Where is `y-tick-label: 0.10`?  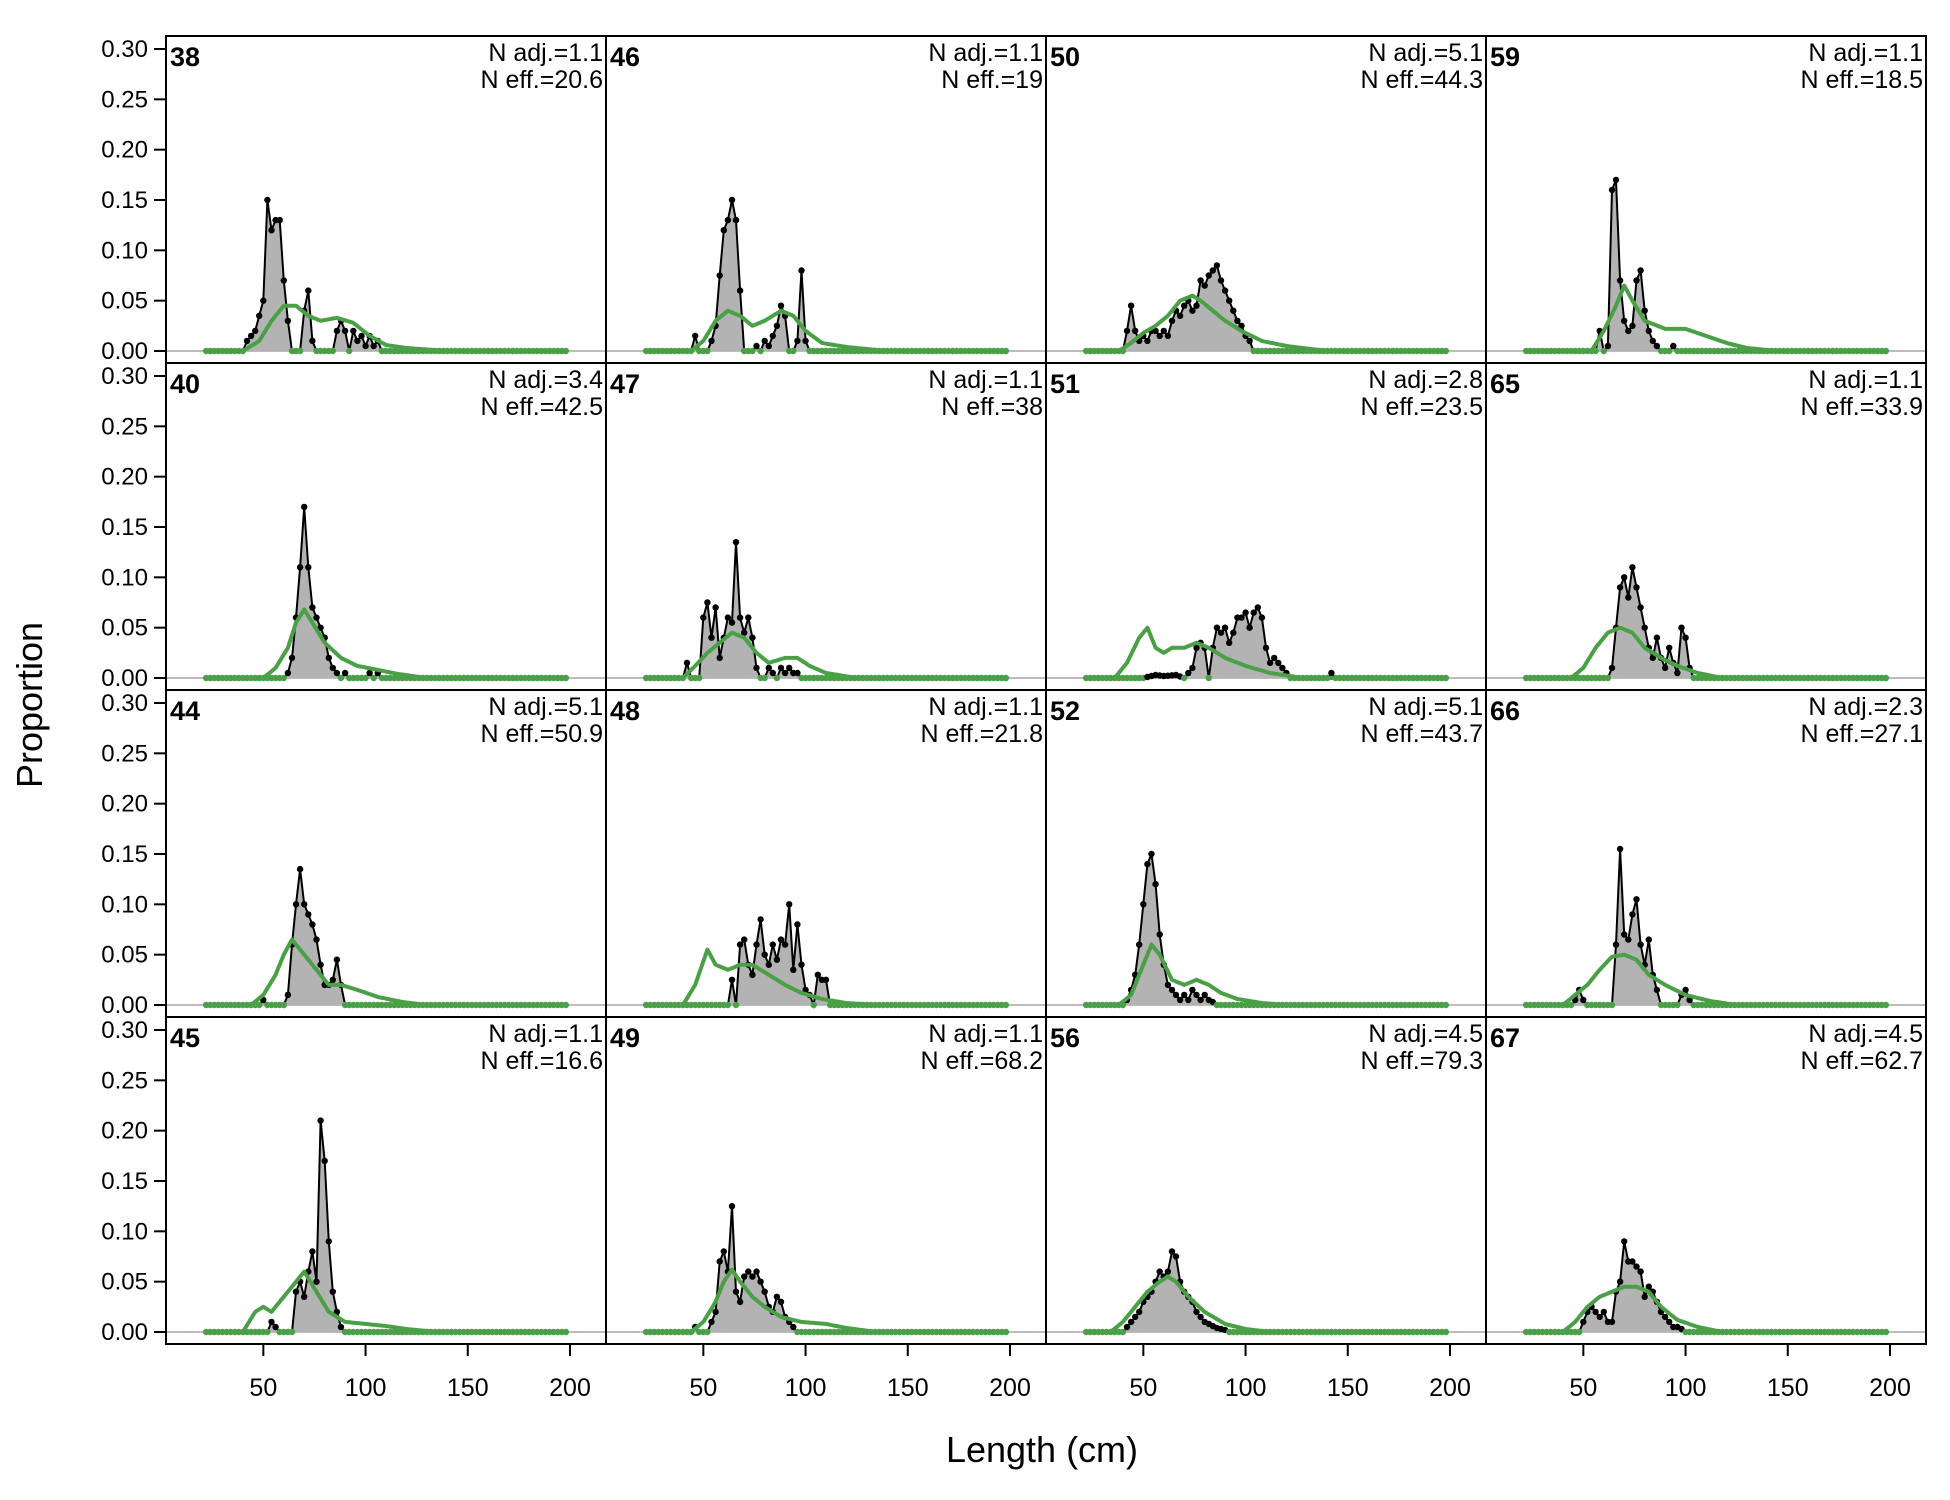 y-tick-label: 0.10 is located at coordinates (124, 250).